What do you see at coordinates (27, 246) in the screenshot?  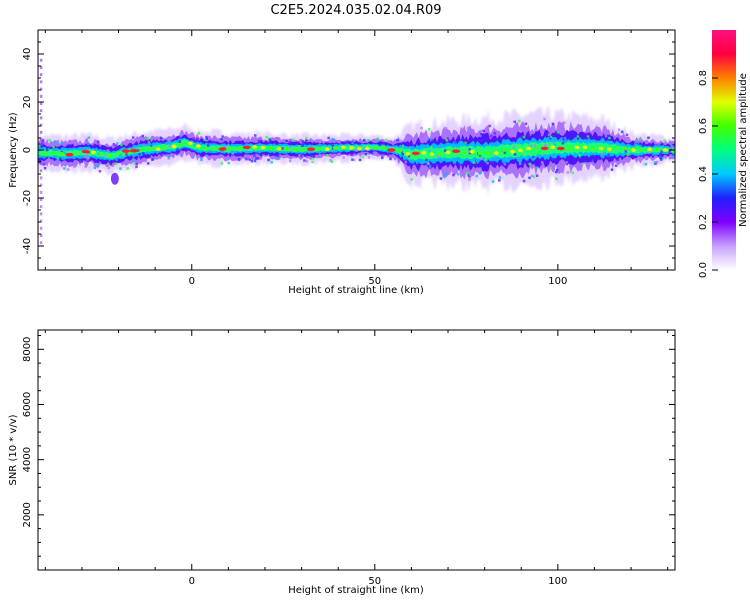 I see `spectrogram-y-tick-label: -40` at bounding box center [27, 246].